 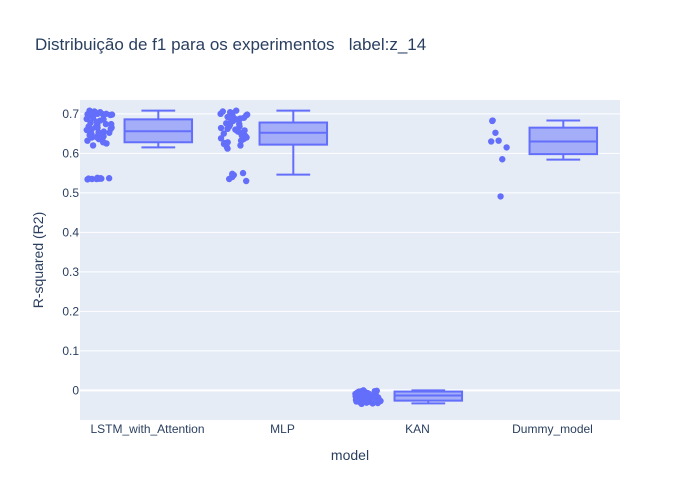 I want to click on y-tick-label: 0.4, so click(x=70, y=232).